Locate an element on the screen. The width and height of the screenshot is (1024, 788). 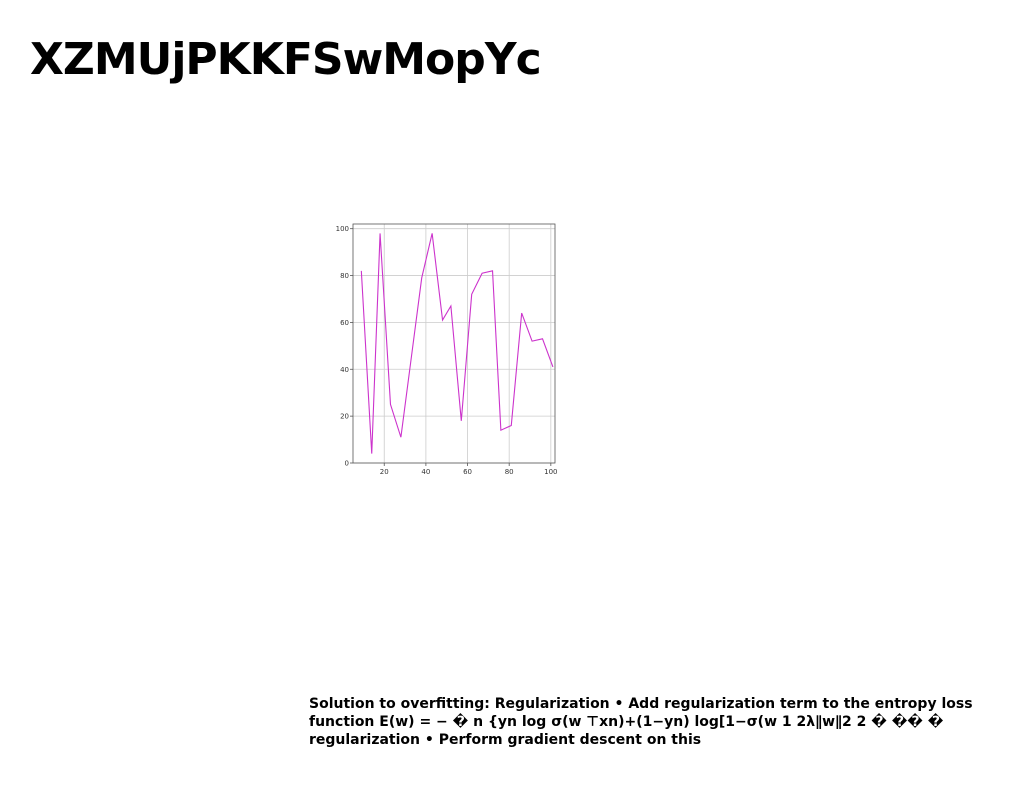
x-tick-label-0: 20 is located at coordinates (384, 472).